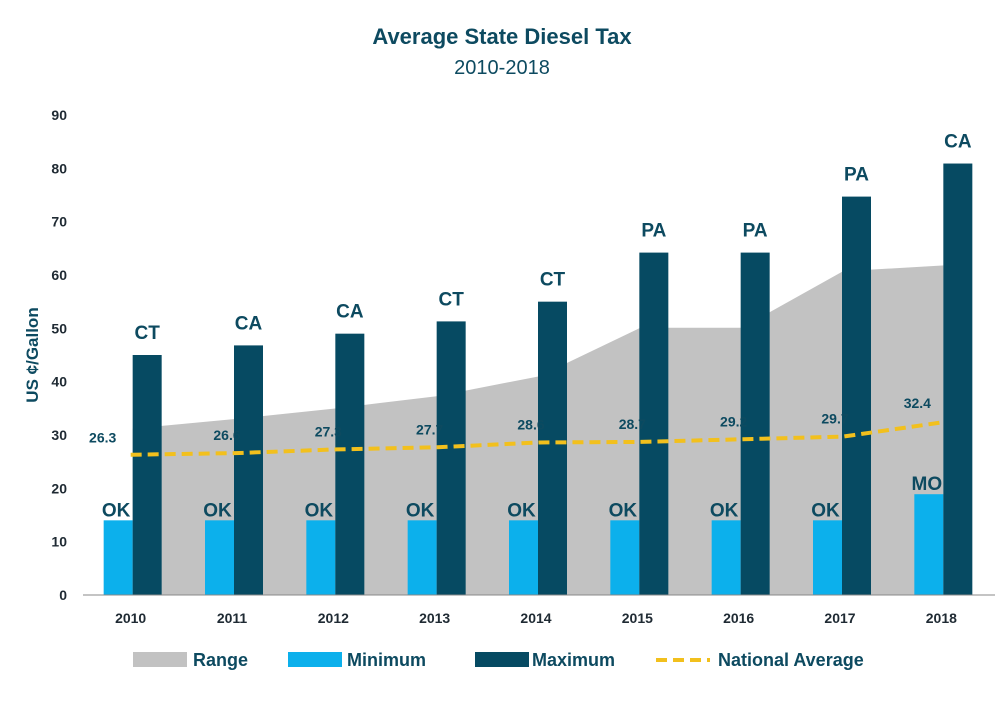 This screenshot has height=726, width=1000. I want to click on legend-swatch-maximum, so click(502, 659).